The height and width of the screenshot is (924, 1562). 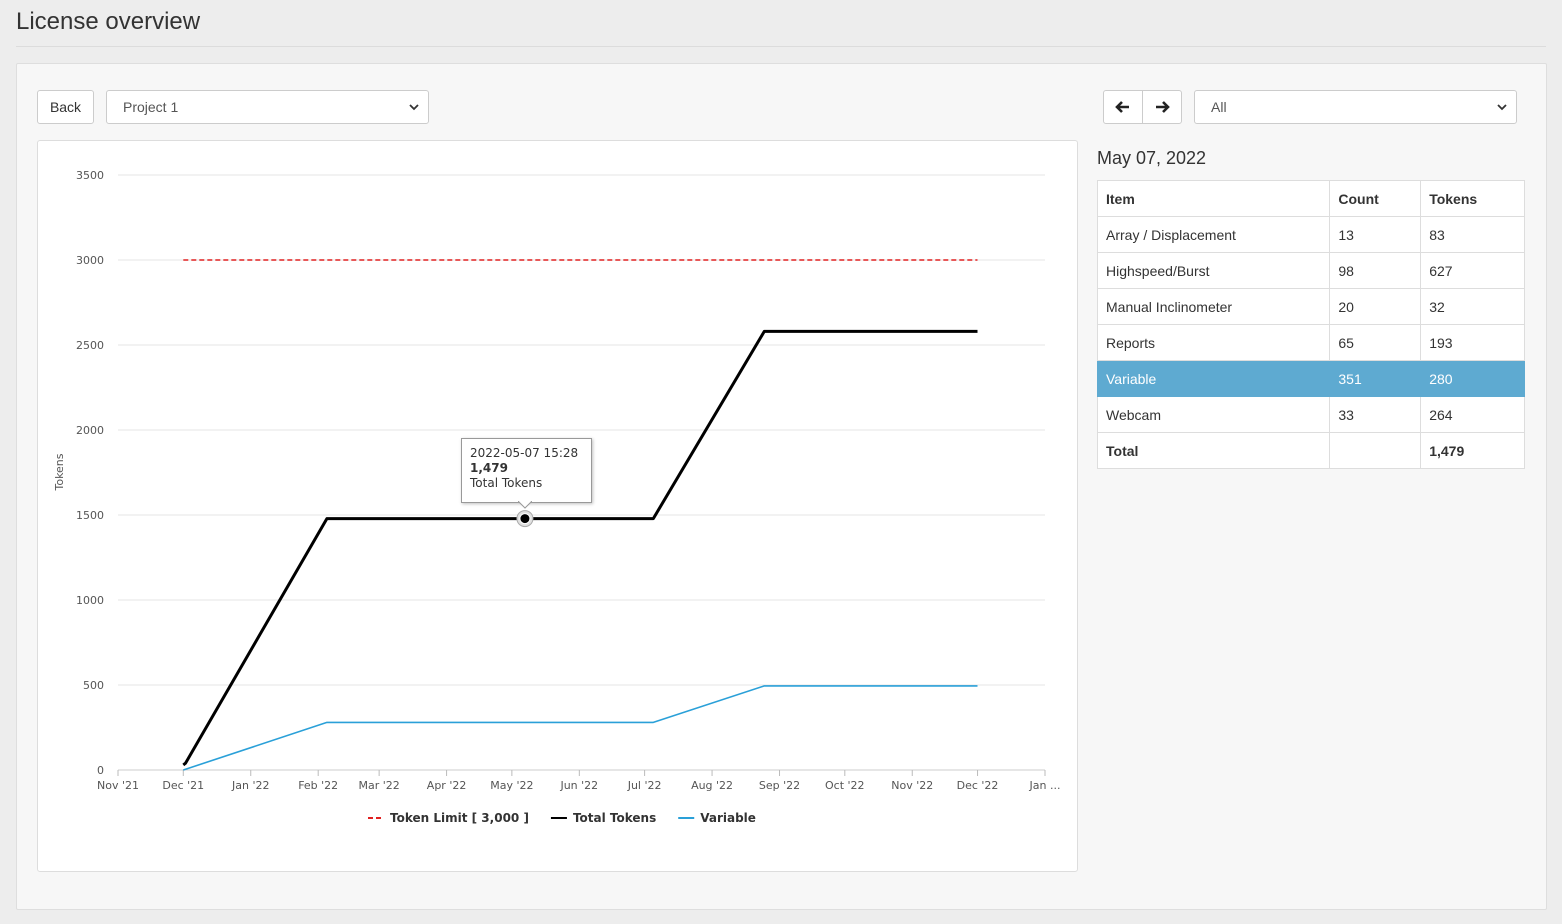 I want to click on tooltip-pointer, so click(x=525, y=505).